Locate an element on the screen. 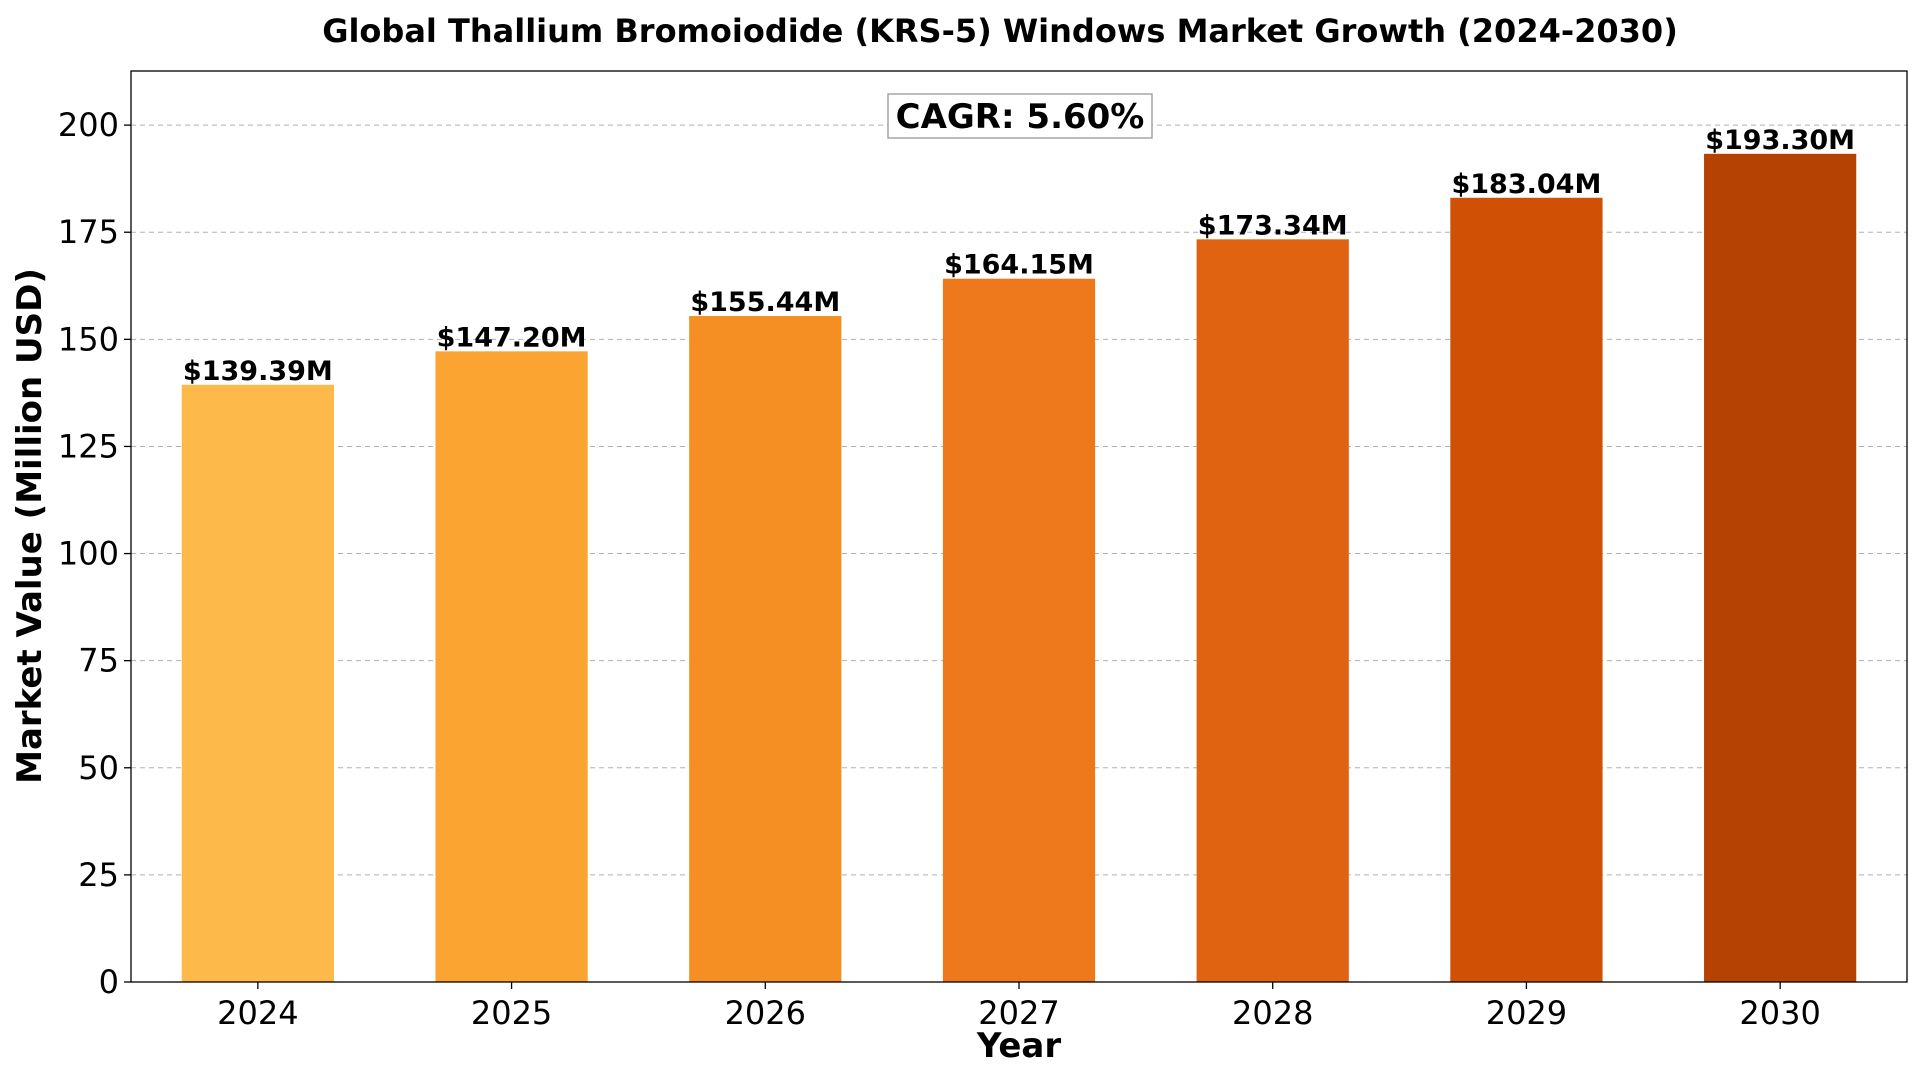  x-axis-ticks: 2024 2025 2026 2027 2028 2029 2030 is located at coordinates (1019, 1007).